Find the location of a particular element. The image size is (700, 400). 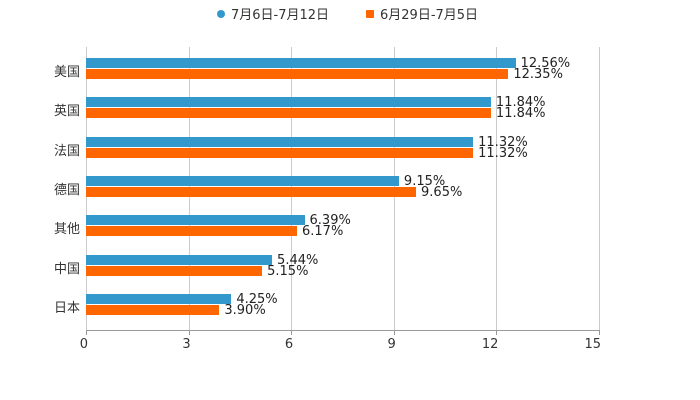

x-tick-label: 6 is located at coordinates (289, 344).